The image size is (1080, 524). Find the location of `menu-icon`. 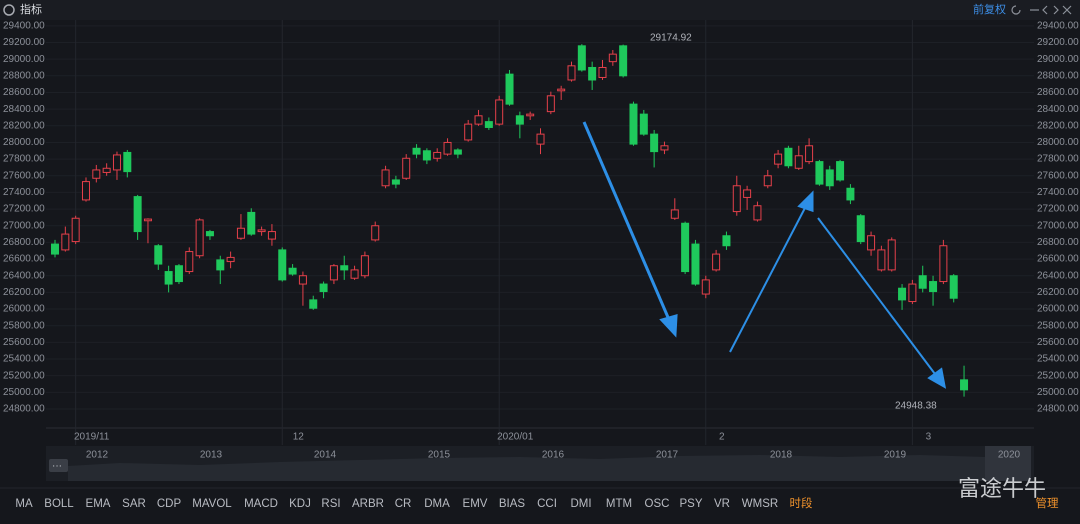

menu-icon is located at coordinates (9, 10).